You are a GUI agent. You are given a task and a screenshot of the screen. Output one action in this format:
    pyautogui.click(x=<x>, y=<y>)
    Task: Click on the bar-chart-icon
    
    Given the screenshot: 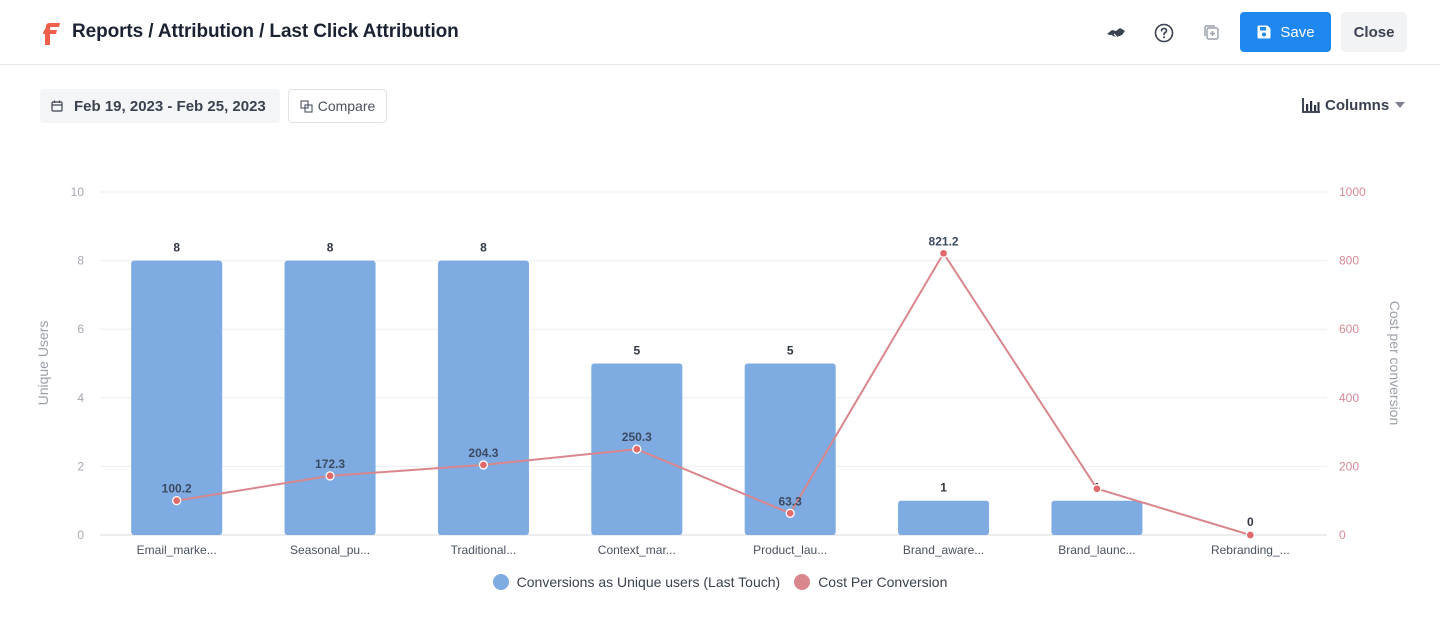 What is the action you would take?
    pyautogui.click(x=1311, y=105)
    